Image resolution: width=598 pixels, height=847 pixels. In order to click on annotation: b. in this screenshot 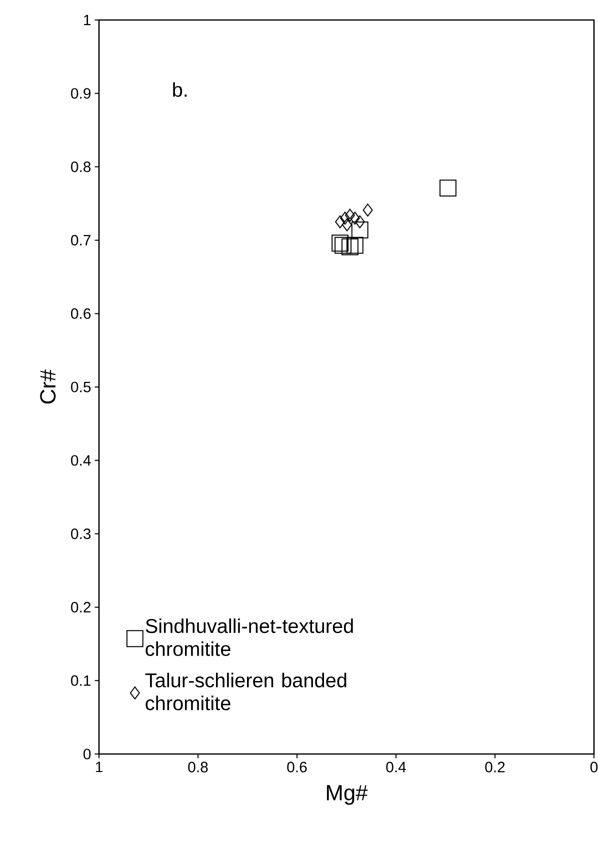, I will do `click(180, 89)`.